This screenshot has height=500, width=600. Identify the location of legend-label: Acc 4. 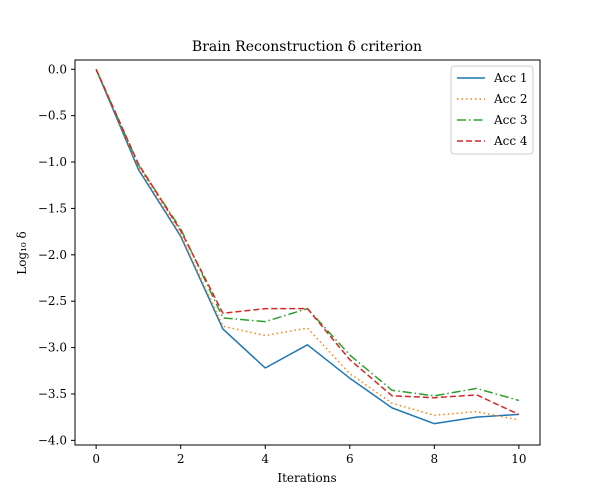
(510, 141).